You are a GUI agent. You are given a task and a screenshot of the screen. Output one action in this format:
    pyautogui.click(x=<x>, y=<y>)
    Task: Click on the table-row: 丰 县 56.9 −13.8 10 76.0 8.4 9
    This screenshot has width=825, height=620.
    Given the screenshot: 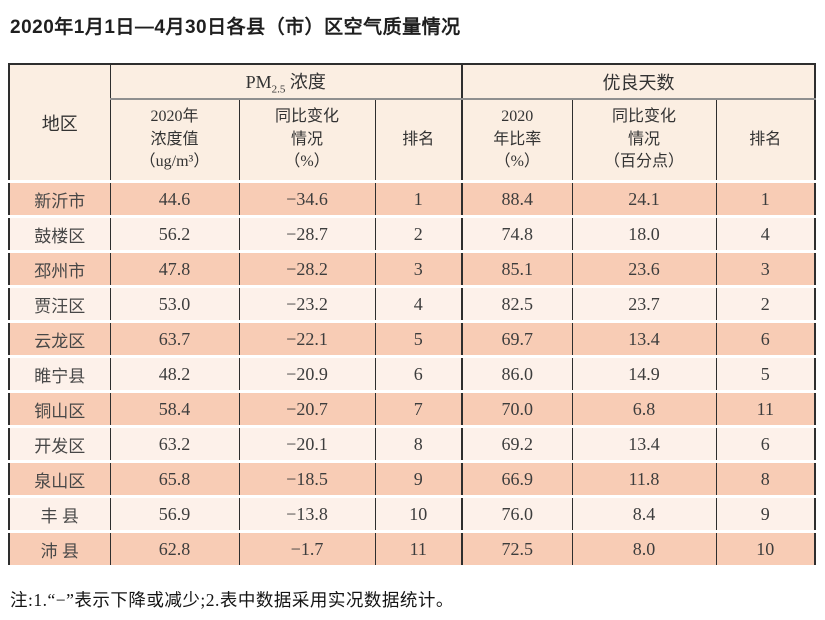 What is the action you would take?
    pyautogui.click(x=412, y=514)
    